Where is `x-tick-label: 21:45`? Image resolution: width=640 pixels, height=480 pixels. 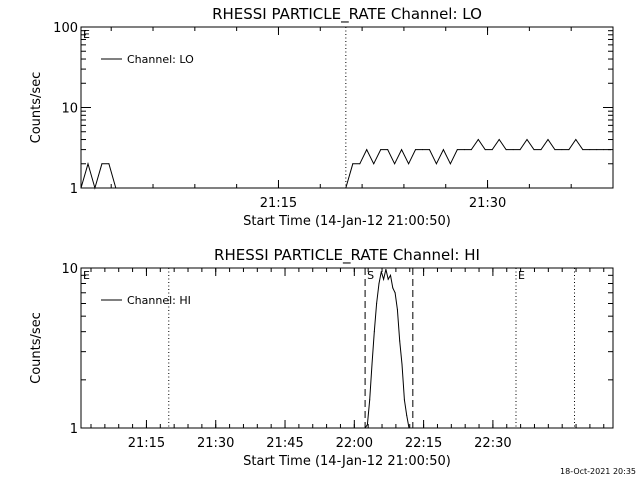 x-tick-label: 21:45 is located at coordinates (284, 443).